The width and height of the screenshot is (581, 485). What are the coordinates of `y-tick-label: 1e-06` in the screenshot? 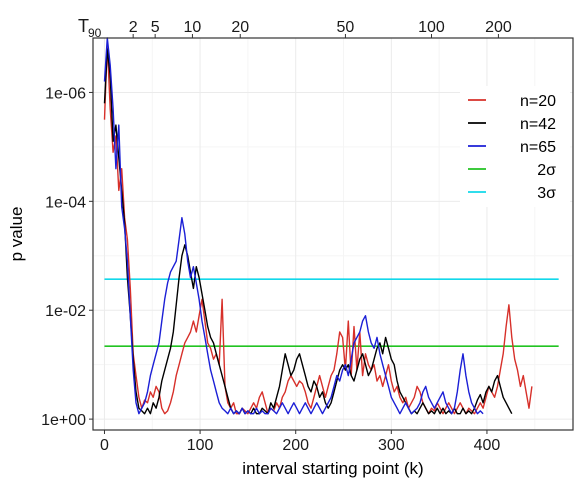 It's located at (65, 93).